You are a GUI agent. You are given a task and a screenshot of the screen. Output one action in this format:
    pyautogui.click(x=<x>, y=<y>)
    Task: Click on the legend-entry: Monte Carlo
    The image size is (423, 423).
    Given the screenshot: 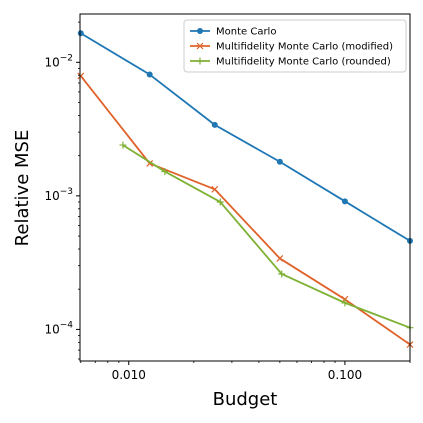 What is the action you would take?
    pyautogui.click(x=233, y=32)
    